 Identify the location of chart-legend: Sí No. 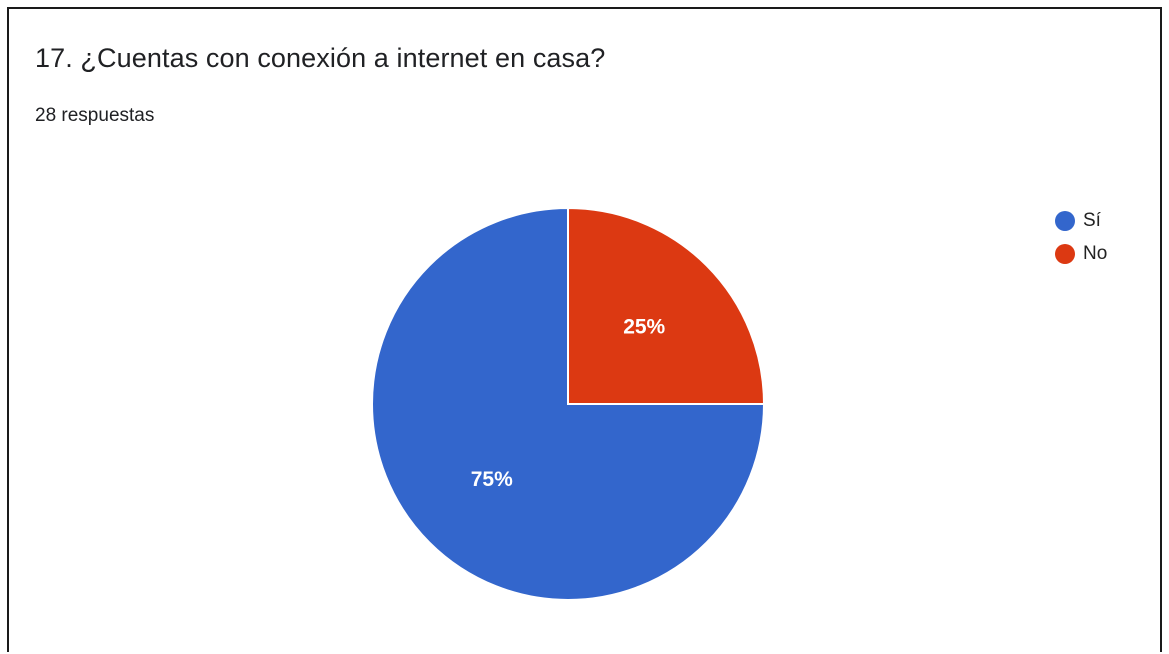
(1081, 242).